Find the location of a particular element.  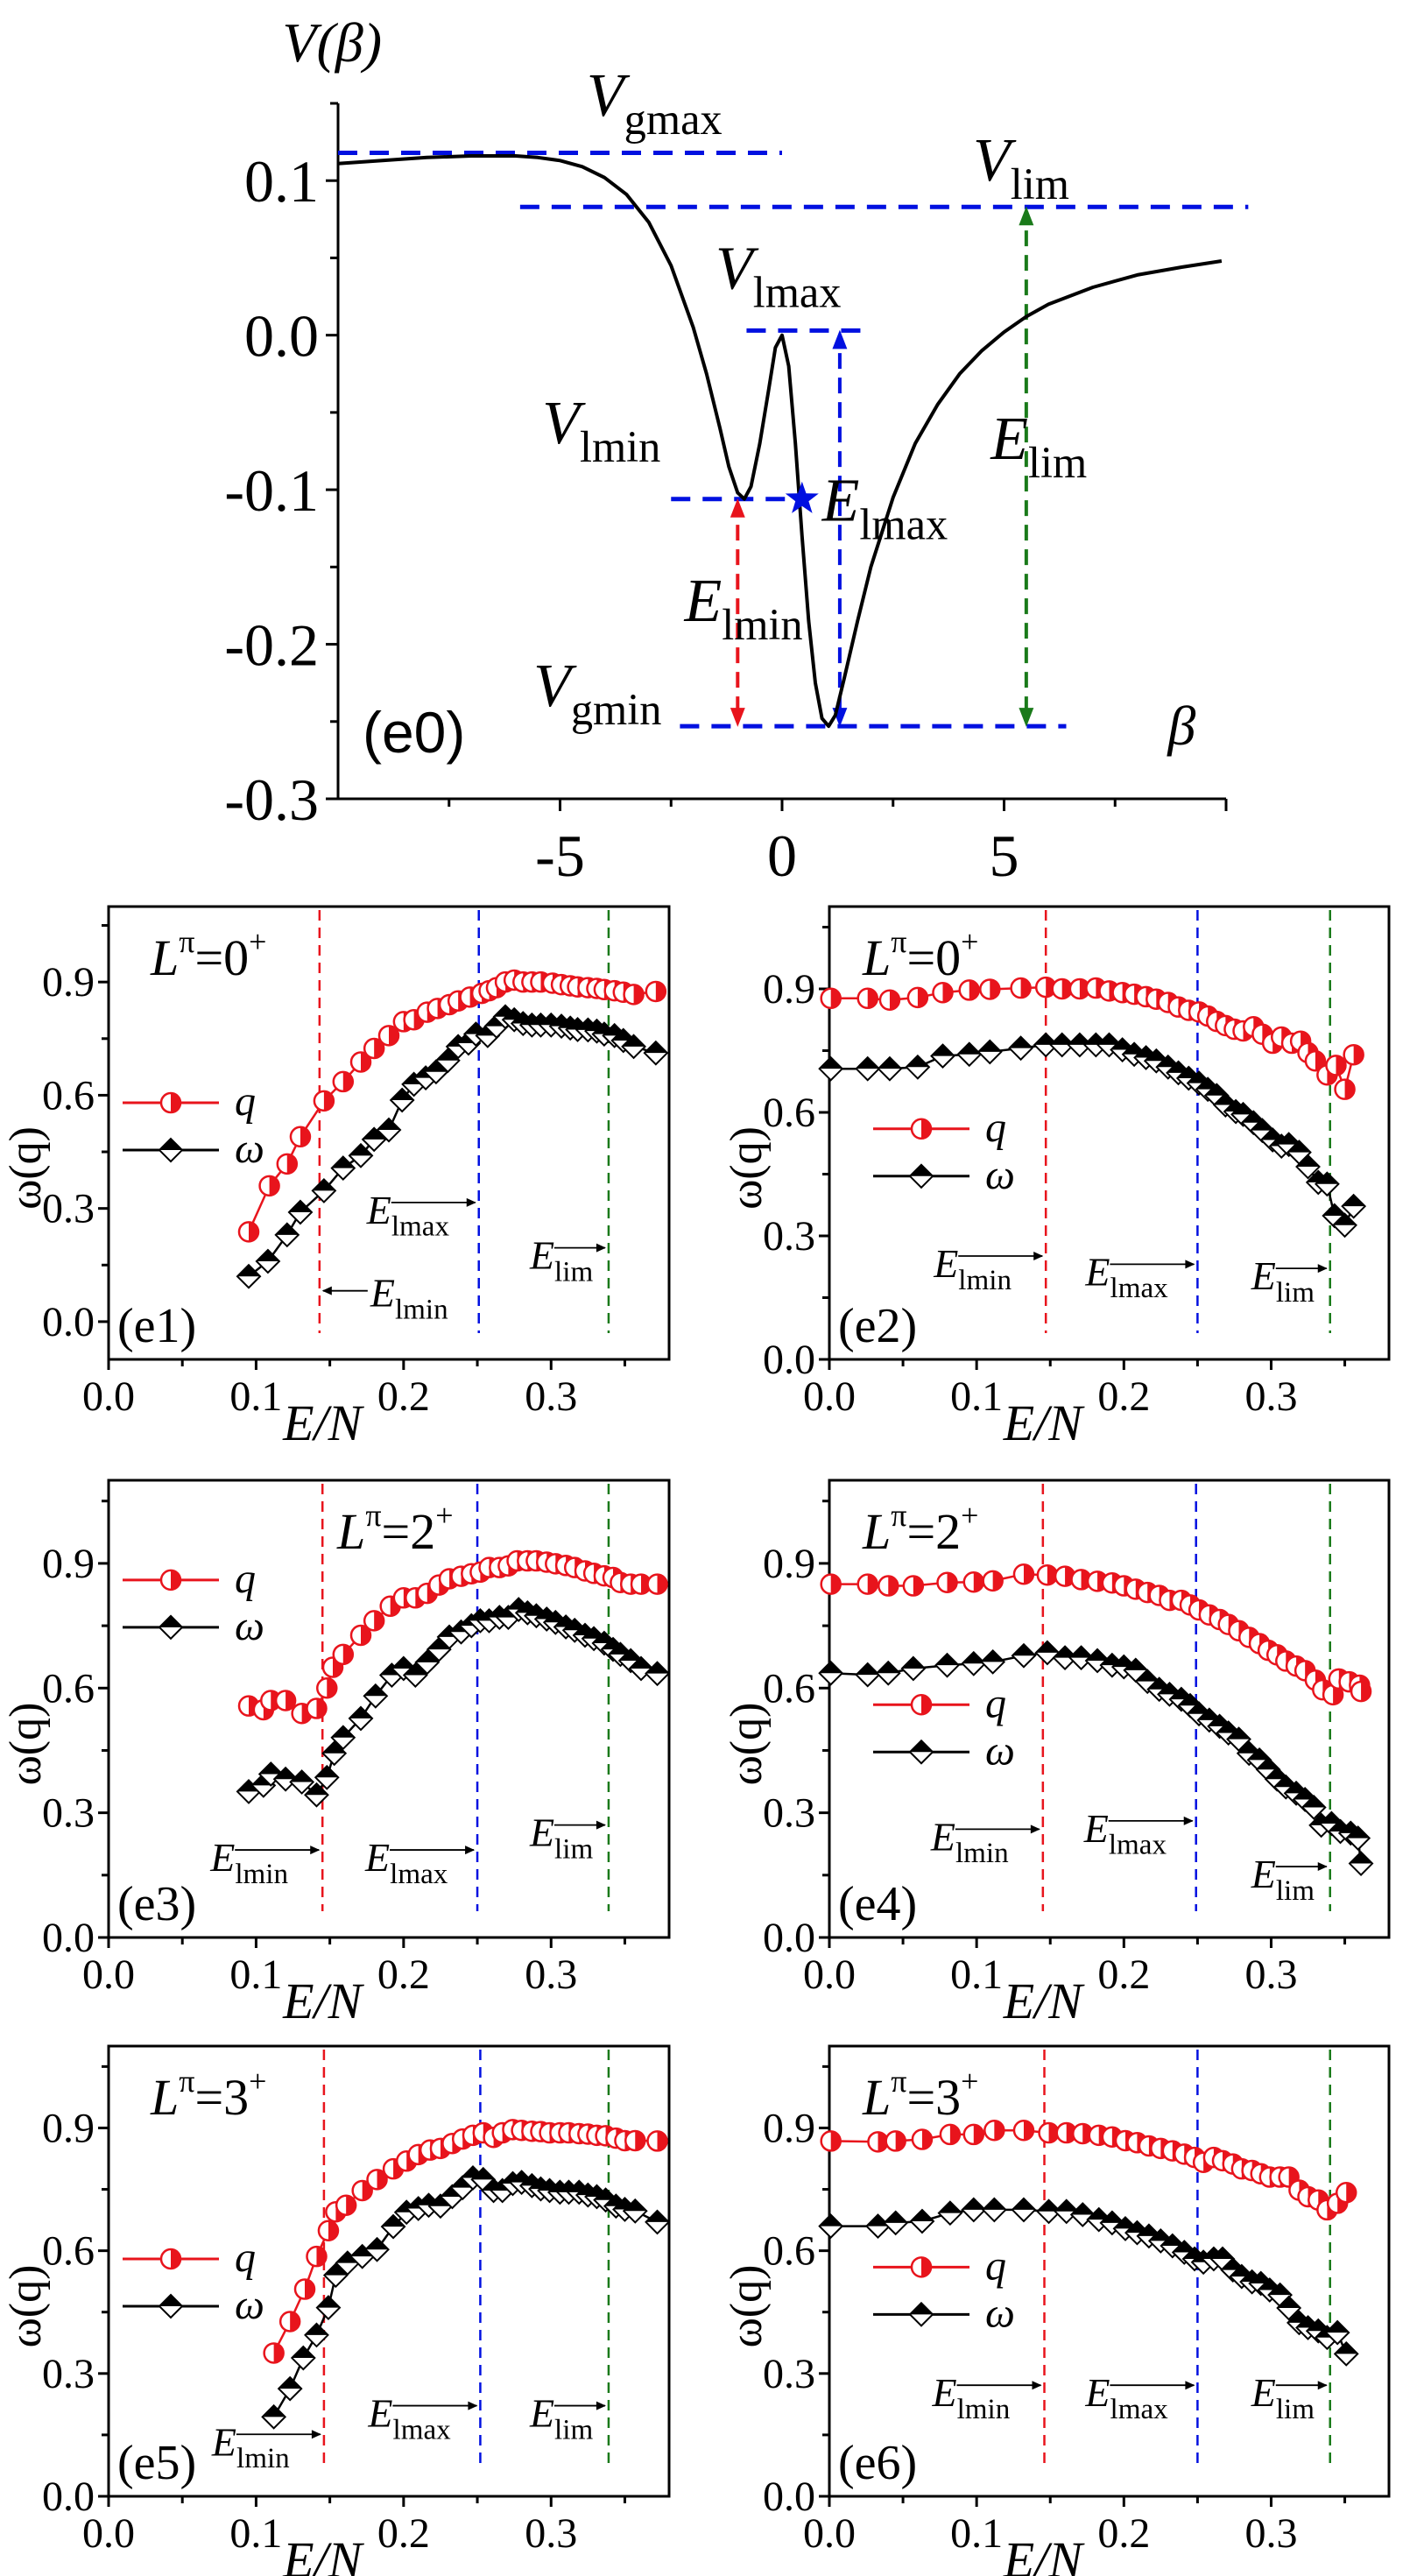

state-label: Lπ=0+ is located at coordinates (920, 955).